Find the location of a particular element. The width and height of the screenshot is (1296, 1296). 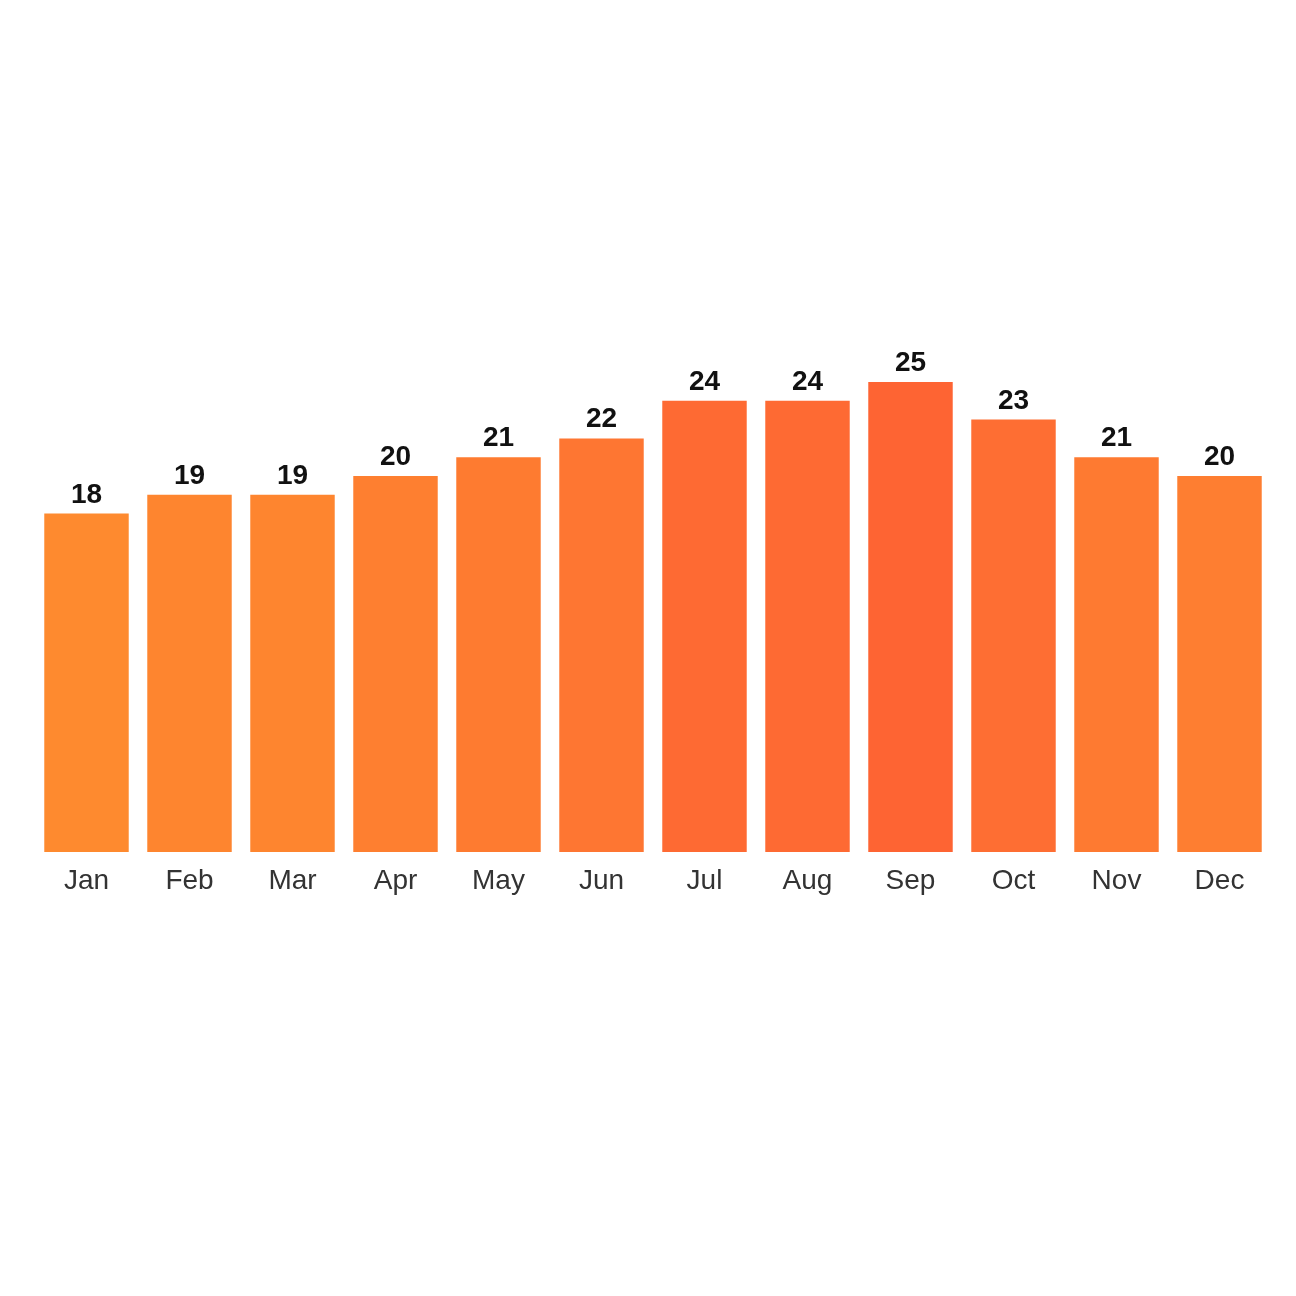

data-label: 23 is located at coordinates (1013, 399).